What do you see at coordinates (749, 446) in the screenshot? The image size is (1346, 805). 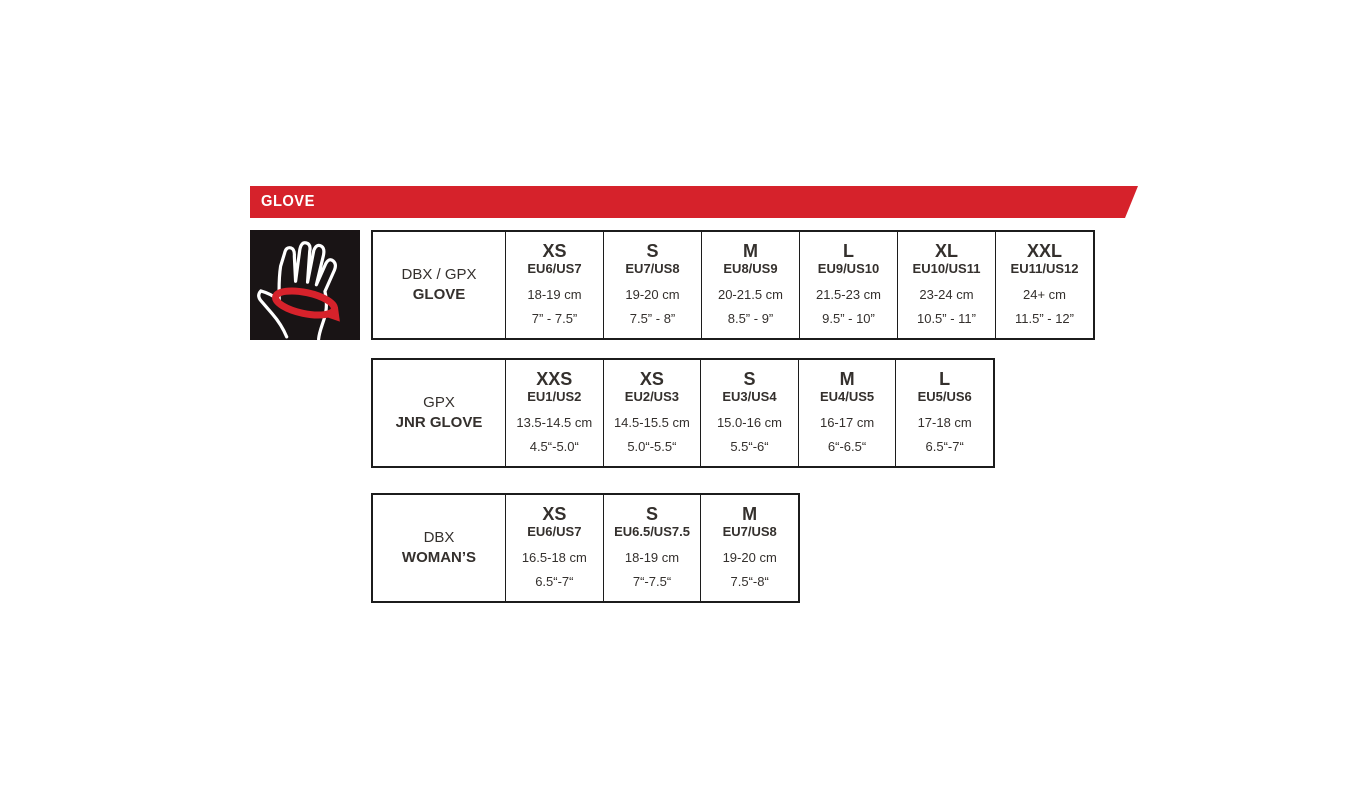 I see `size-inch-range: 5.5“-6“` at bounding box center [749, 446].